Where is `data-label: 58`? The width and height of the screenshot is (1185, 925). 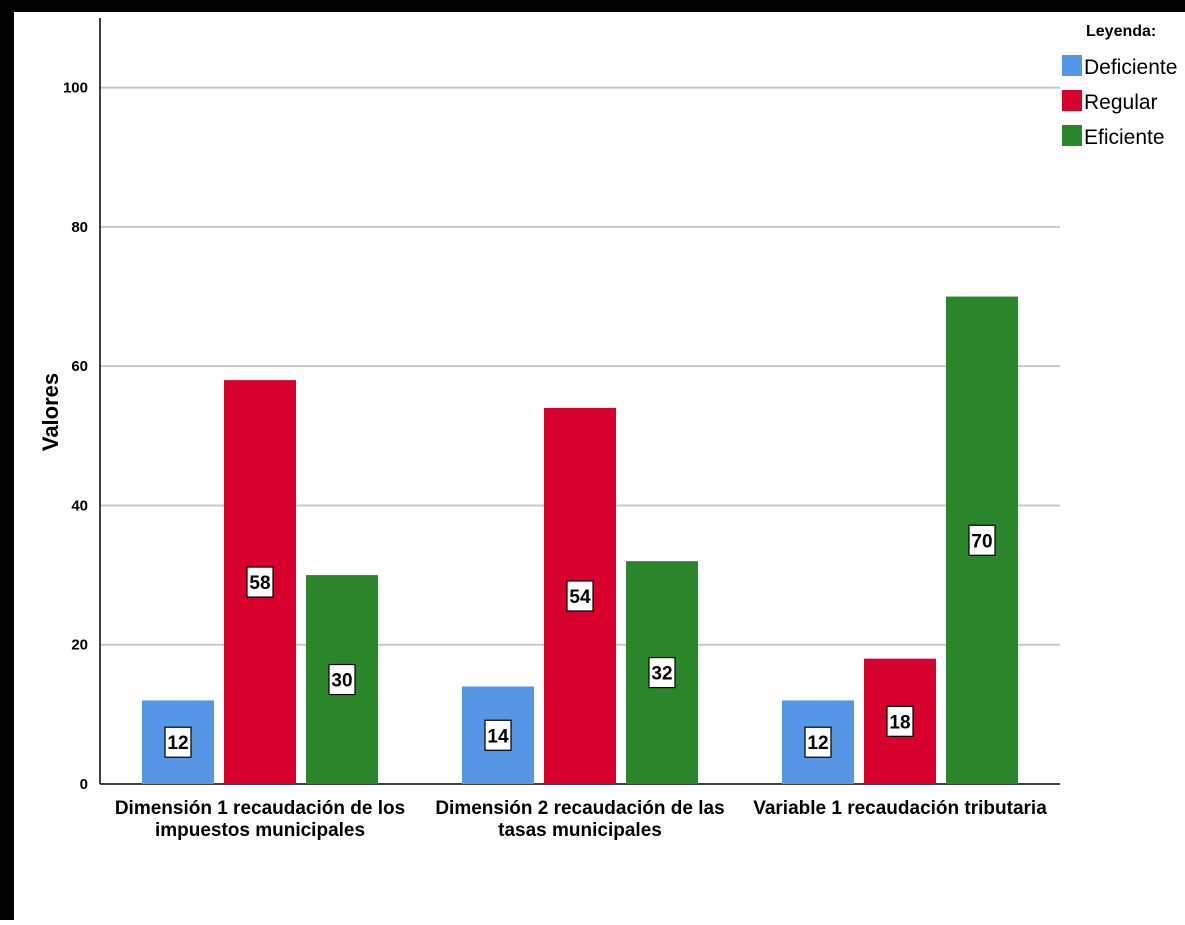
data-label: 58 is located at coordinates (259, 583).